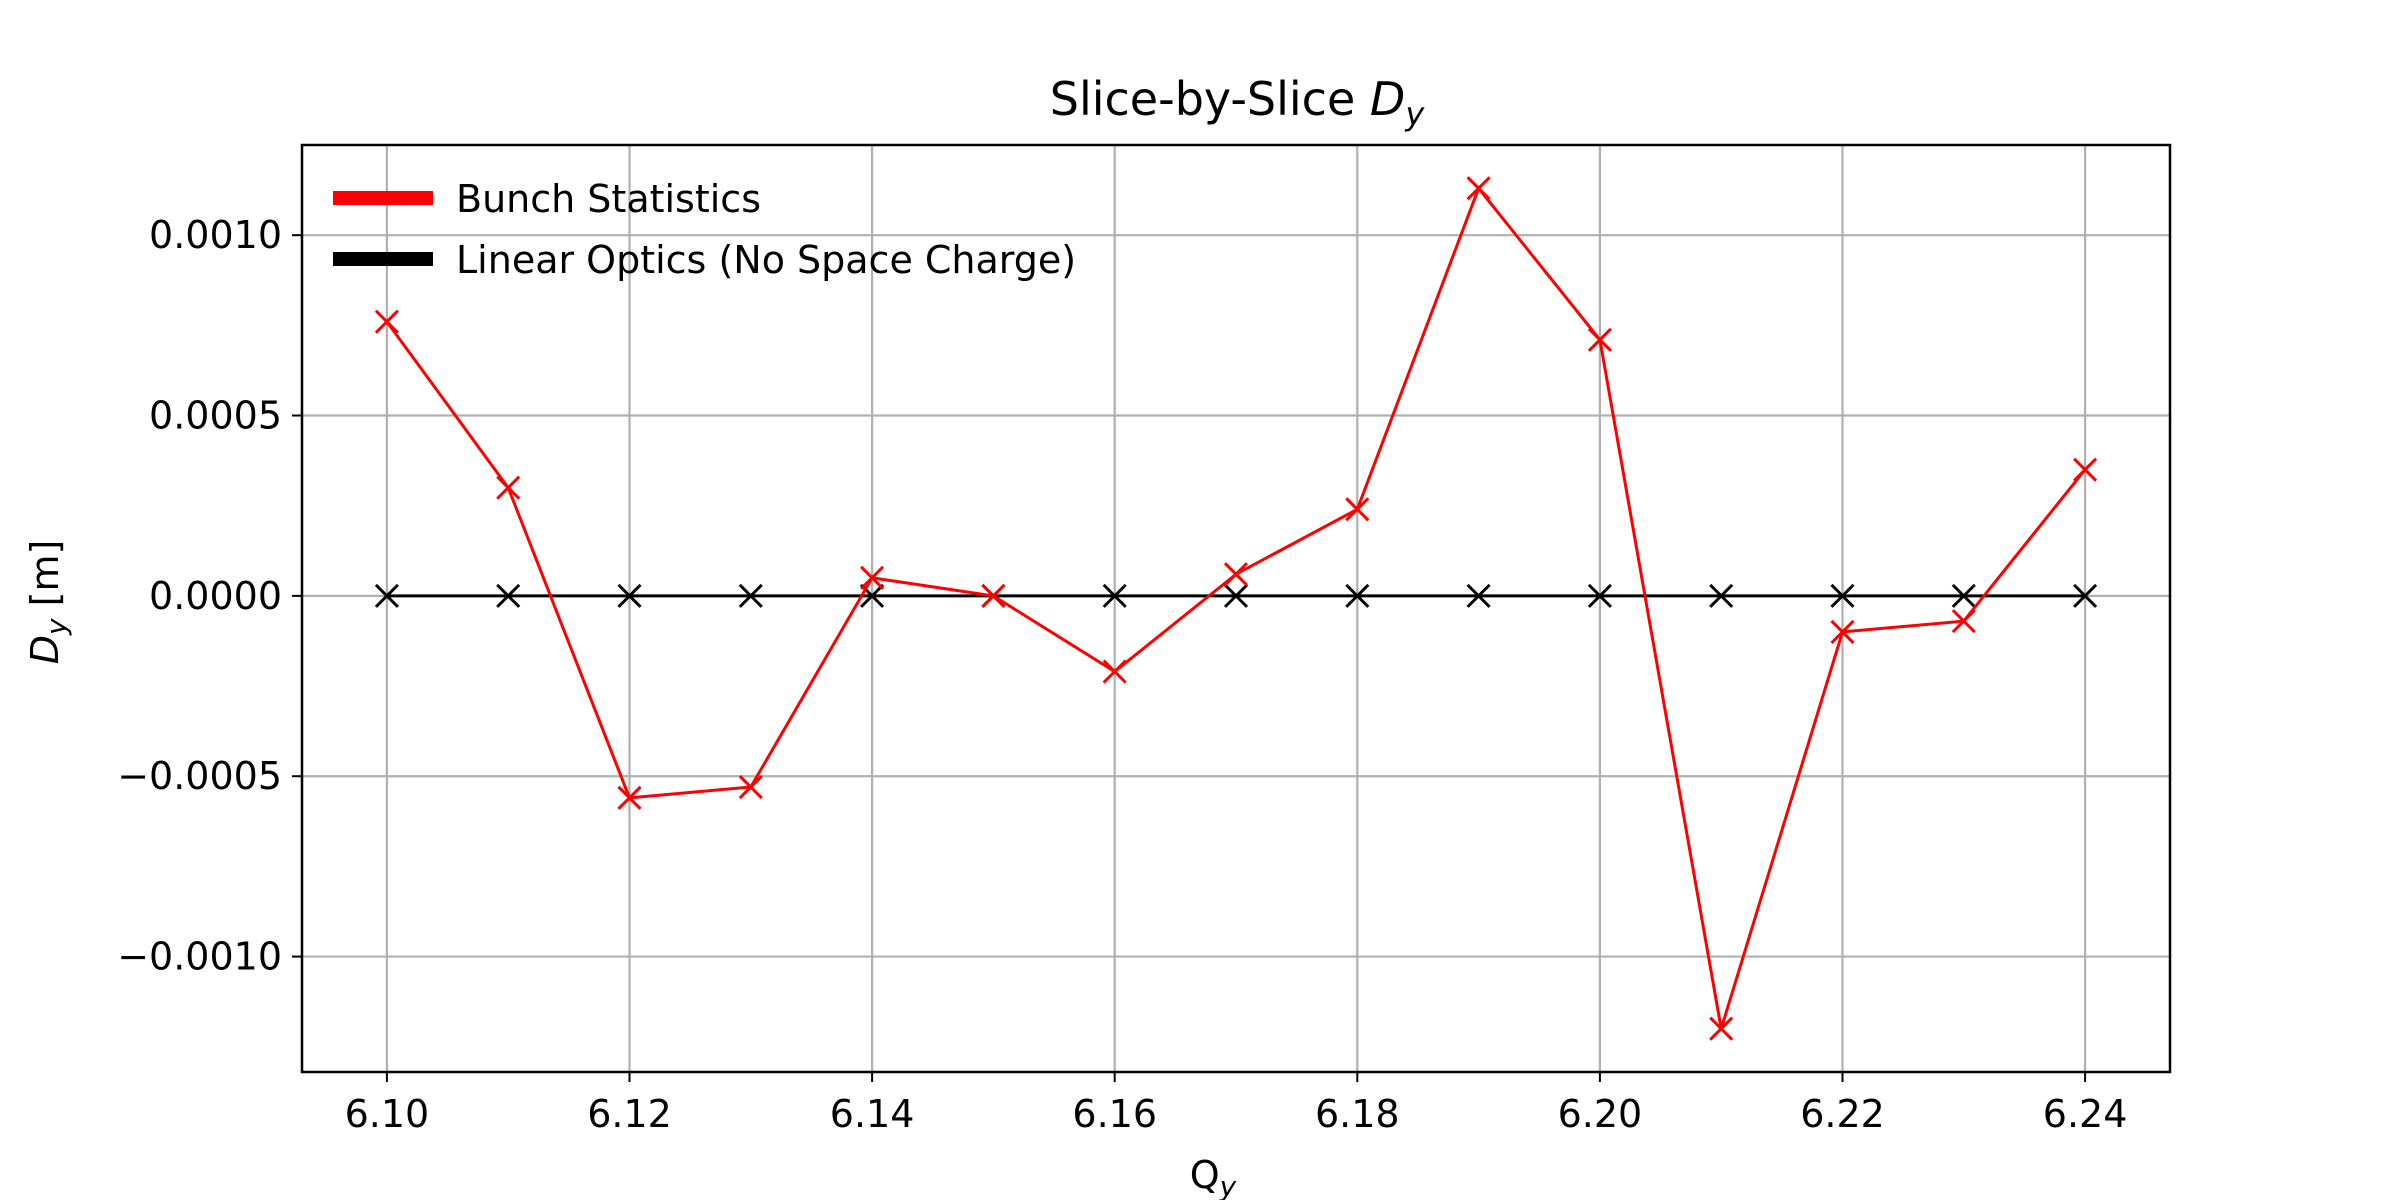 The image size is (2400, 1200). Describe the element at coordinates (56, 627) in the screenshot. I see `y-axis-label-subscript: y` at that location.